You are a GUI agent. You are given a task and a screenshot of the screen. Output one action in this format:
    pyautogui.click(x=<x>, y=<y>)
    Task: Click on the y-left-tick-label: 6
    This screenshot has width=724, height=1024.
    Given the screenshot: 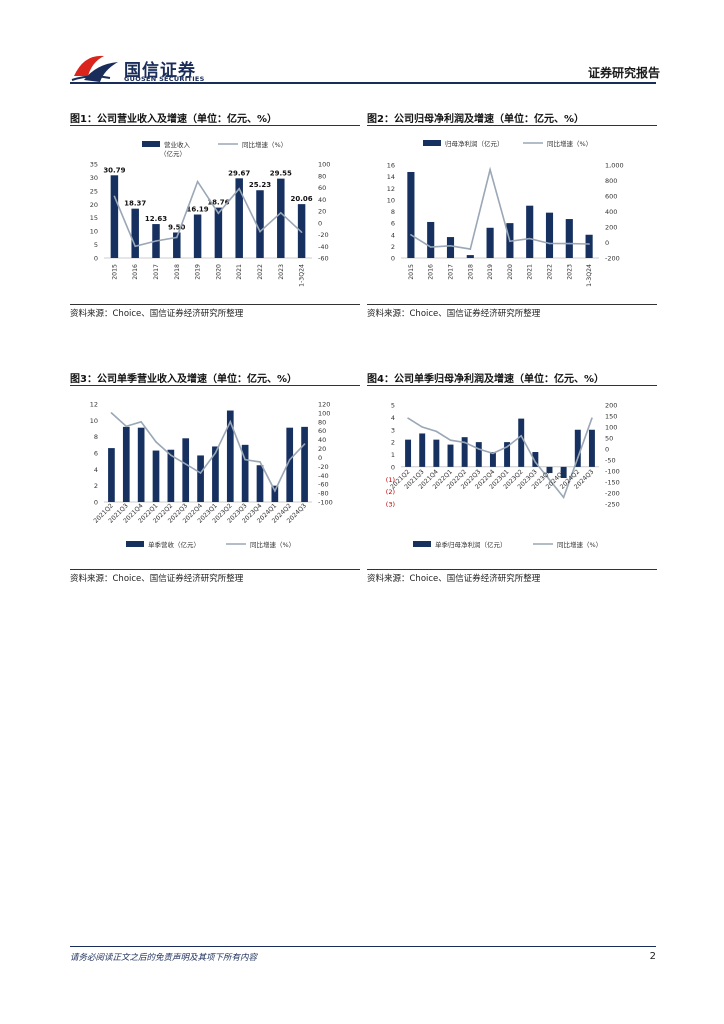 What is the action you would take?
    pyautogui.click(x=96, y=454)
    